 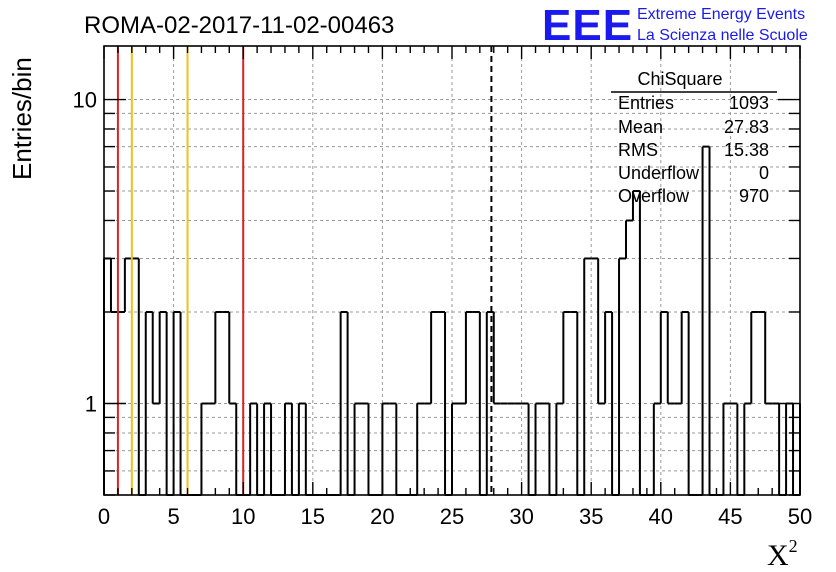 What do you see at coordinates (654, 196) in the screenshot?
I see `stats-label-overflow: Overflow` at bounding box center [654, 196].